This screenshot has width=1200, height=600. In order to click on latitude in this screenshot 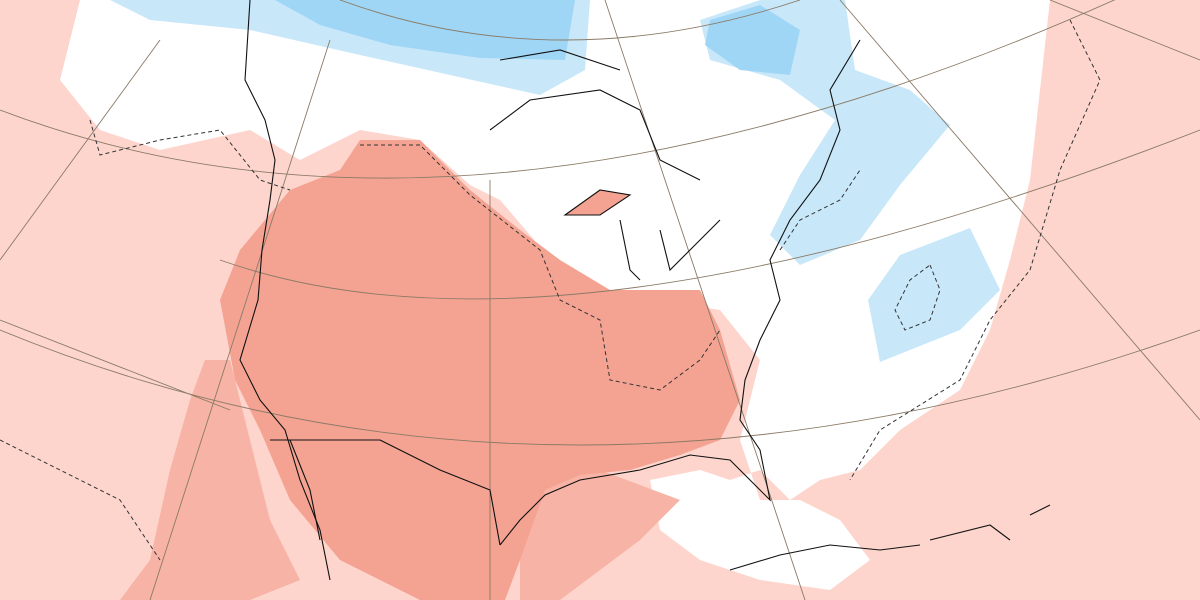, I will do `click(570, 20)`.